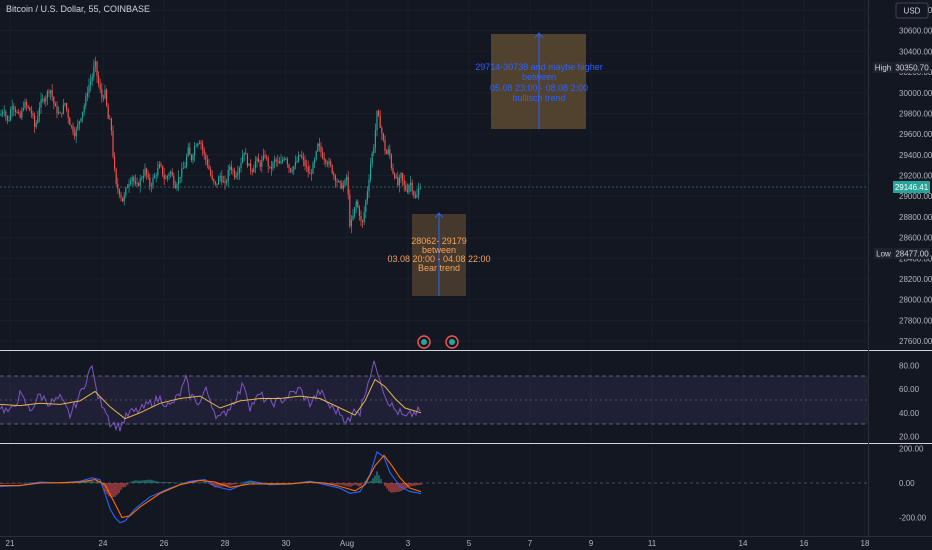 This screenshot has width=932, height=550. I want to click on last-price-badge: 29146.41, so click(911, 187).